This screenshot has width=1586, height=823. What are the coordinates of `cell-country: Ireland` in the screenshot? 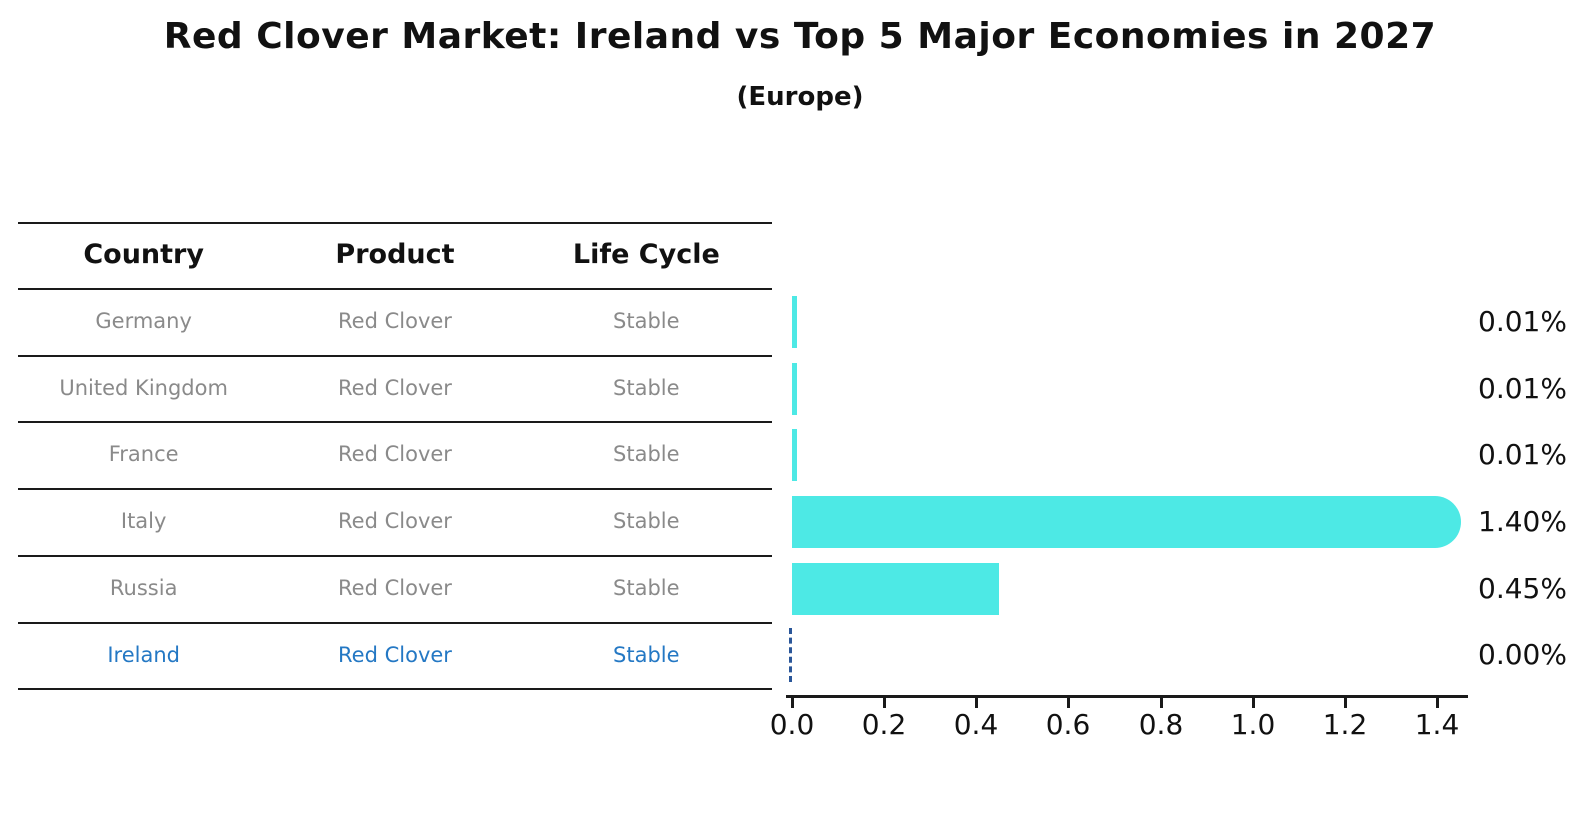 It's located at (143, 655).